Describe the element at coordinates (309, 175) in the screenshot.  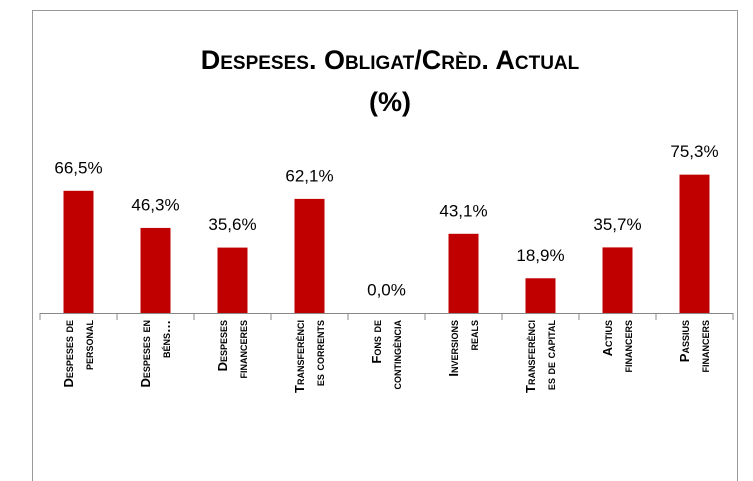
I see `data-label: 62,1%` at that location.